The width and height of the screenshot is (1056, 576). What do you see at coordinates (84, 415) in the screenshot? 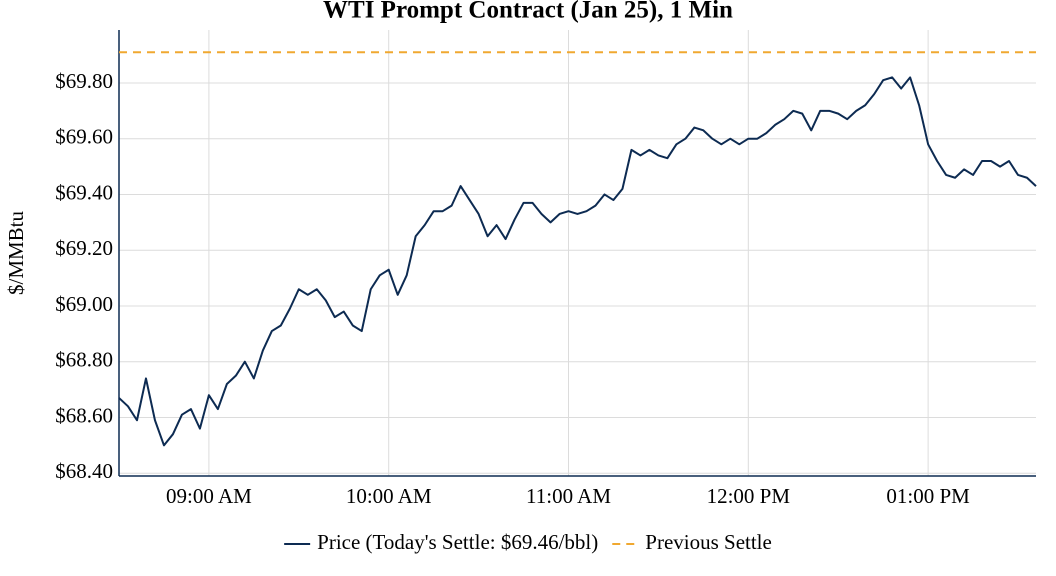
I see `y-tick-label: $68.60` at bounding box center [84, 415].